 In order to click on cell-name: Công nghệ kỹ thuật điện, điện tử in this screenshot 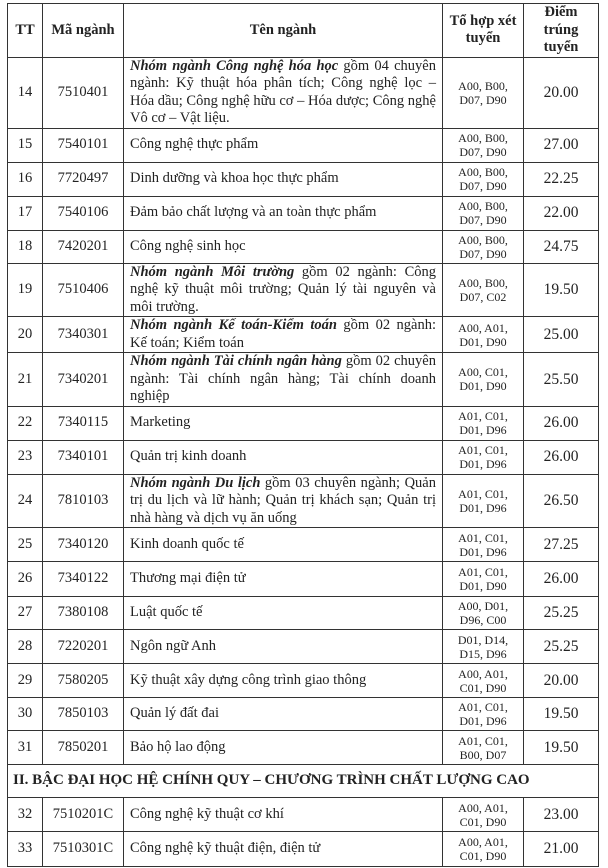, I will do `click(283, 849)`.